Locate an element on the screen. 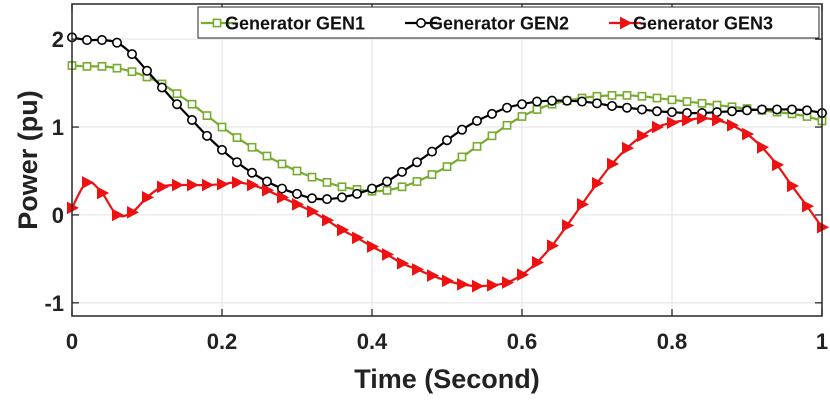 This screenshot has width=830, height=401. x-tick-label: 0 is located at coordinates (72, 341).